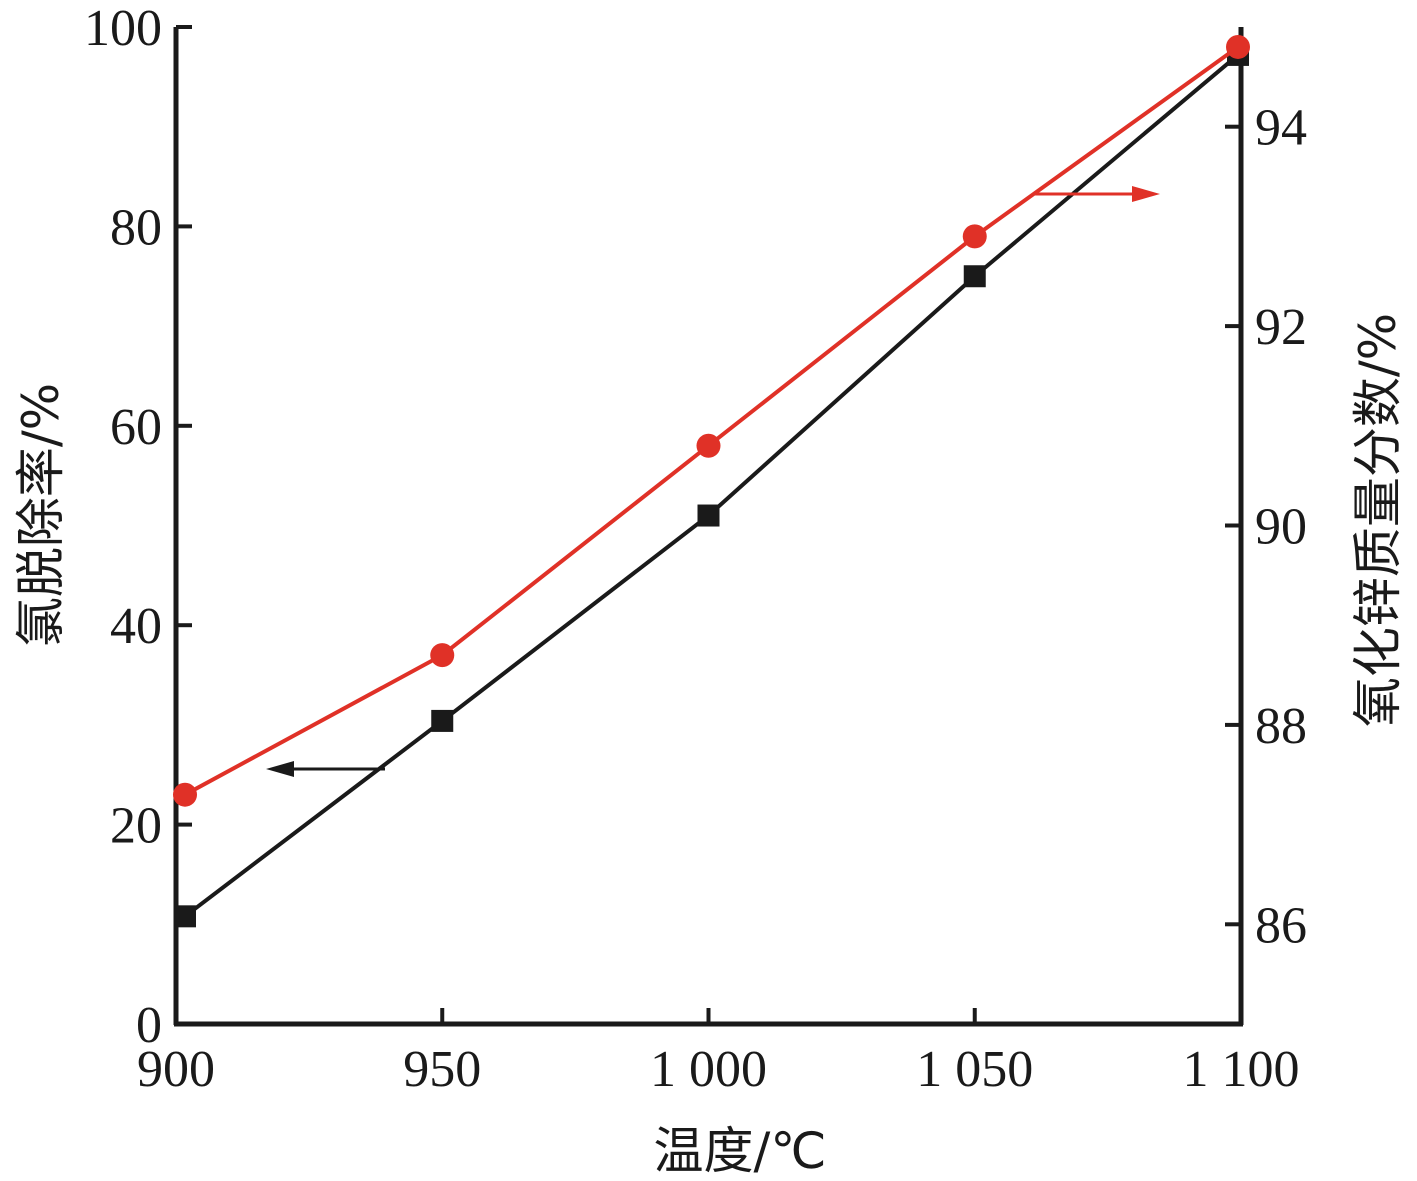 This screenshot has height=1181, width=1417. What do you see at coordinates (740, 1151) in the screenshot?
I see `x-axis-title: 温度/℃` at bounding box center [740, 1151].